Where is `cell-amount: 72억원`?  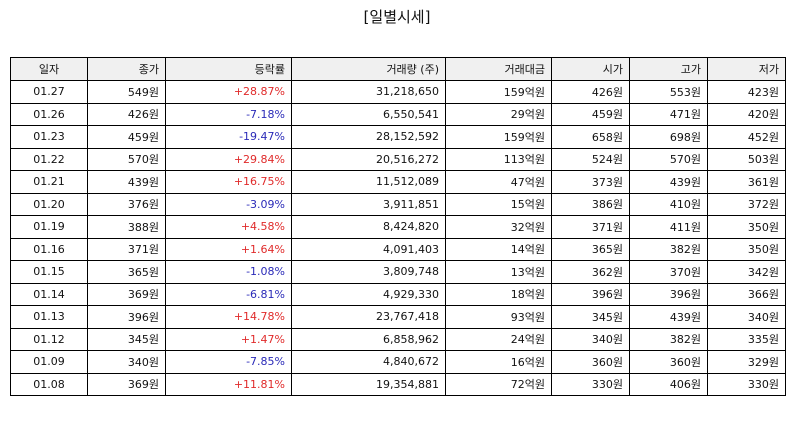
cell-amount: 72억원 is located at coordinates (498, 384).